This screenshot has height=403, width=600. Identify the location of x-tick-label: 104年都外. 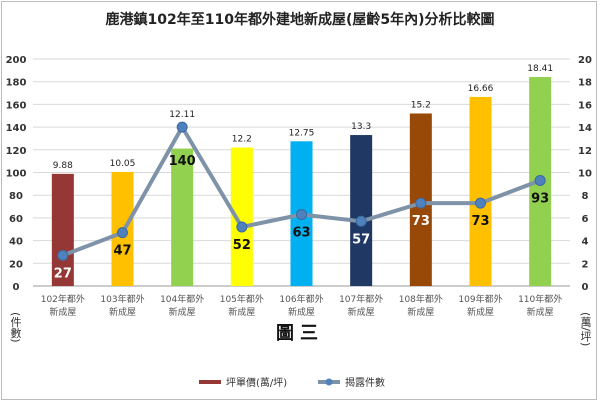
(182, 299).